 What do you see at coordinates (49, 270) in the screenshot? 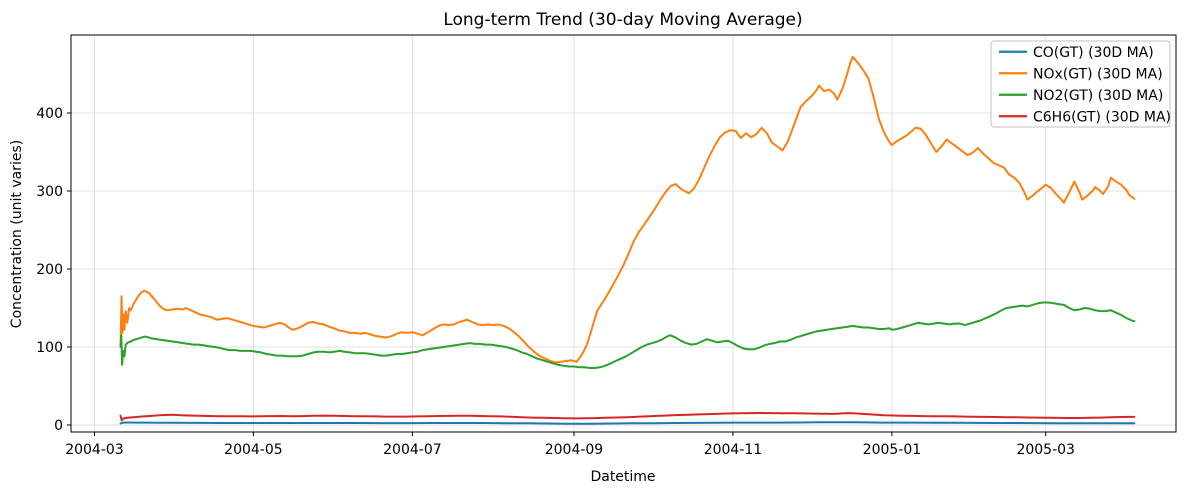
I see `y-tick-label: 200` at bounding box center [49, 270].